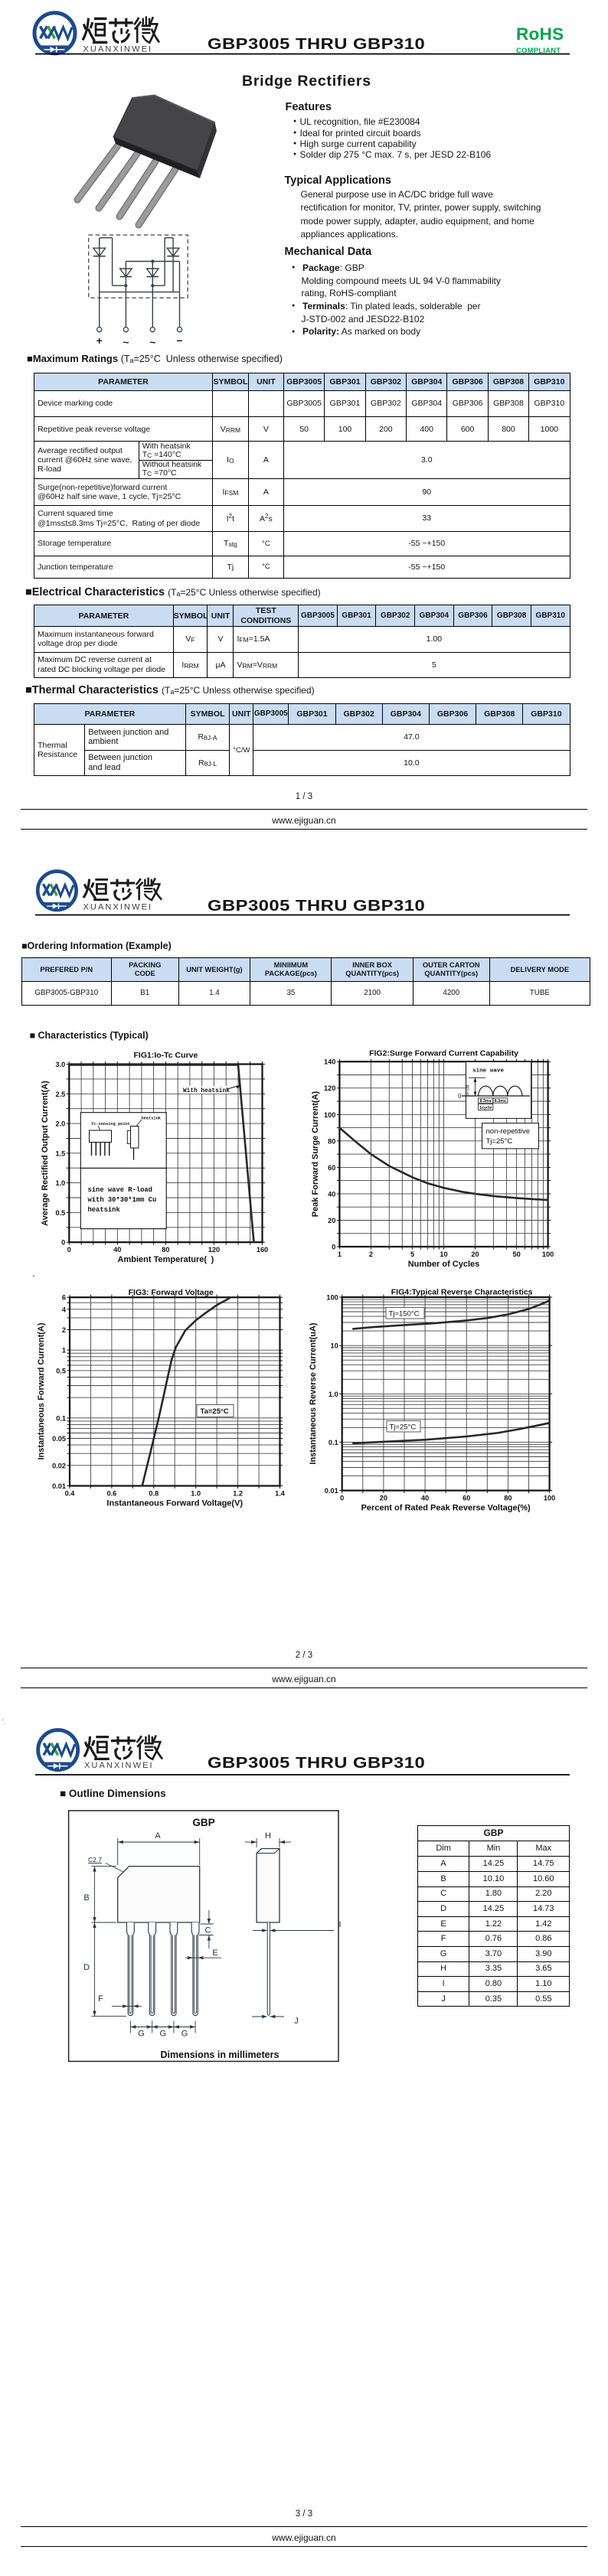 The height and width of the screenshot is (2576, 608). I want to click on svg-text: non-repetitive, so click(508, 1131).